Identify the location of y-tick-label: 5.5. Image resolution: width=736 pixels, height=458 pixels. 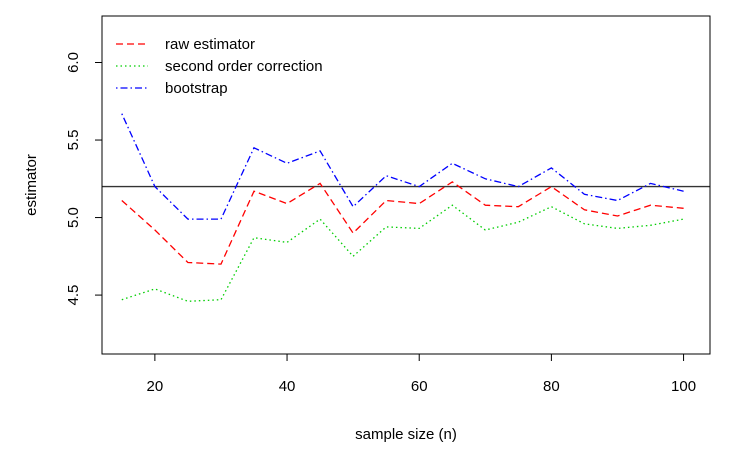
(73, 140).